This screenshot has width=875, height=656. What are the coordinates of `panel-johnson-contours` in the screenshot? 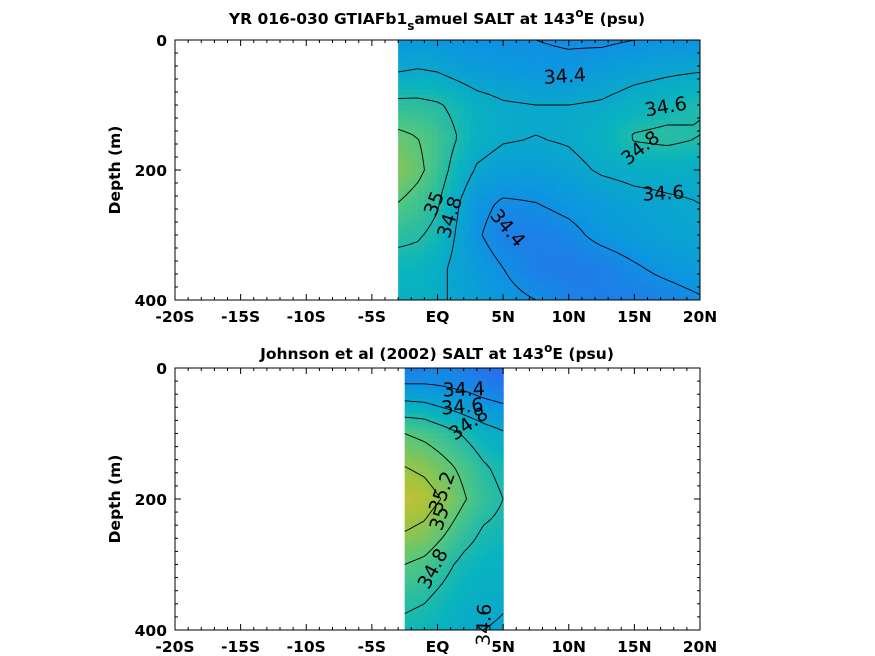 It's located at (454, 506).